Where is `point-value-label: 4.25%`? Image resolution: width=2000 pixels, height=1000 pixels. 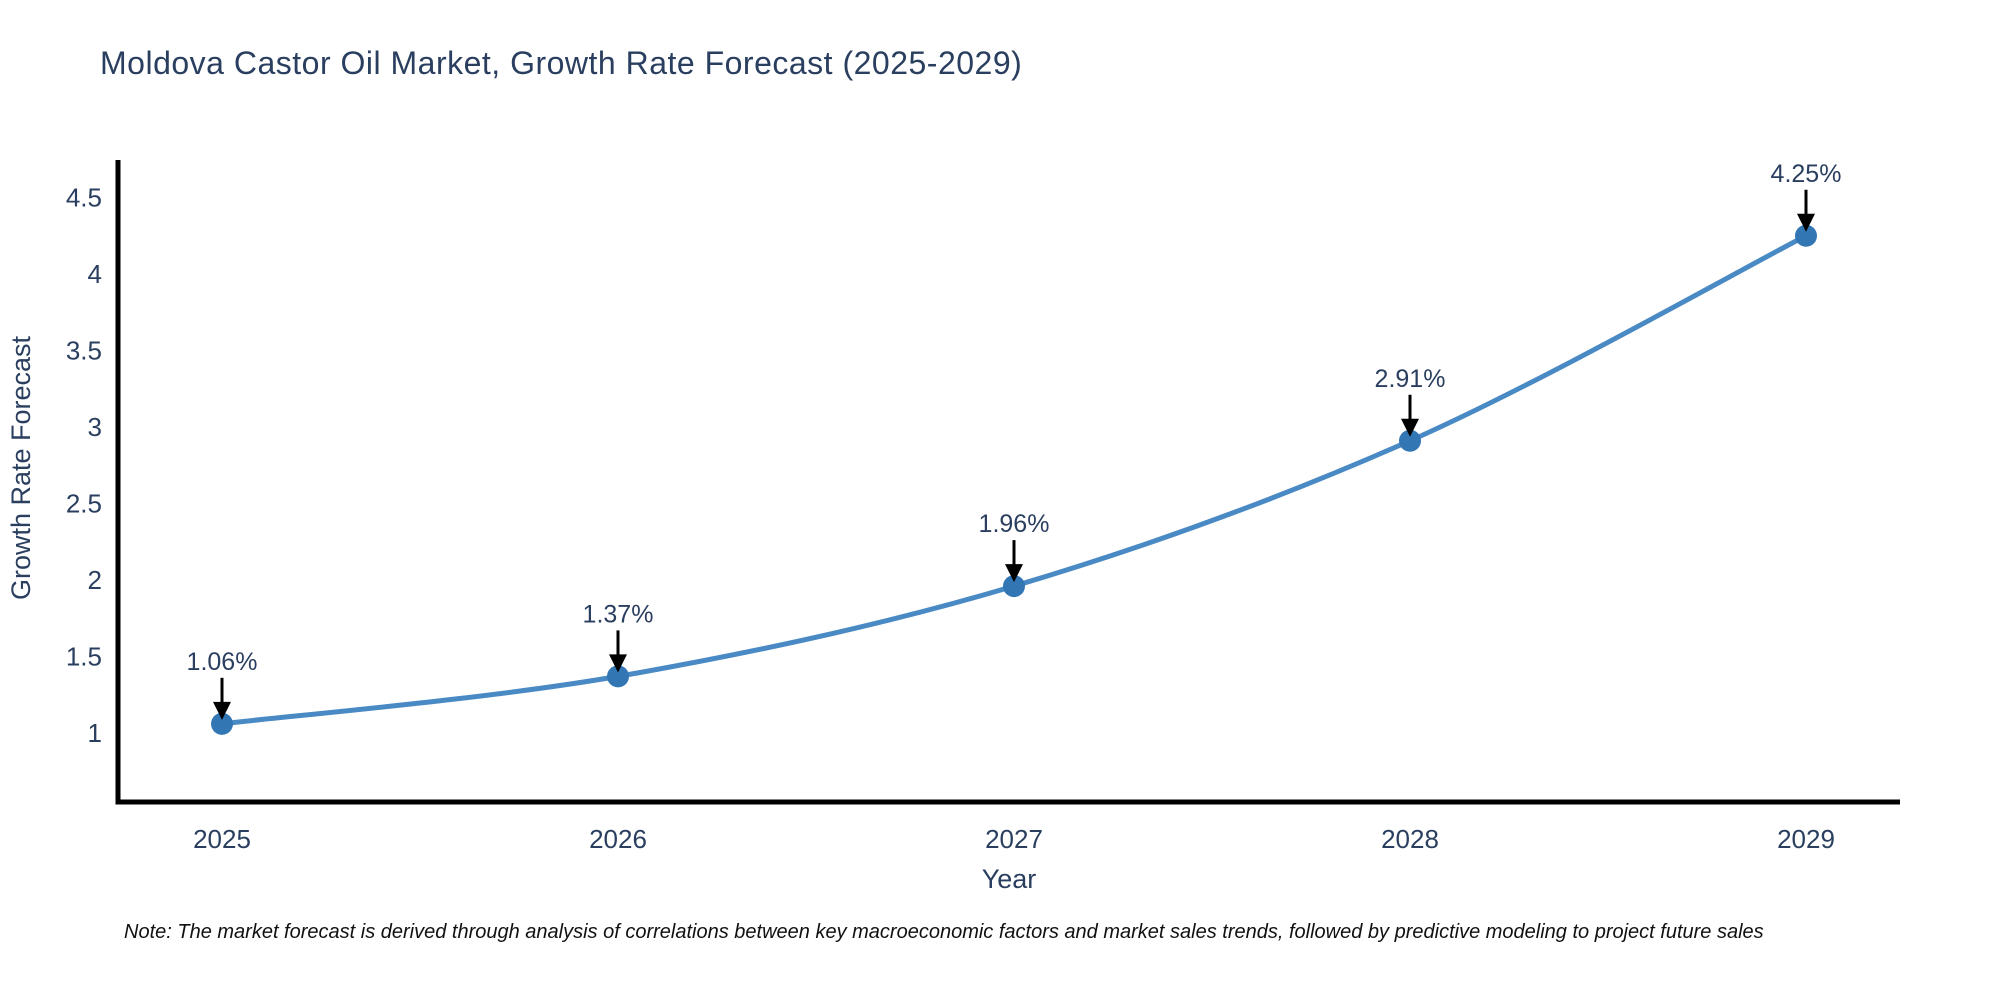
point-value-label: 4.25% is located at coordinates (1806, 174).